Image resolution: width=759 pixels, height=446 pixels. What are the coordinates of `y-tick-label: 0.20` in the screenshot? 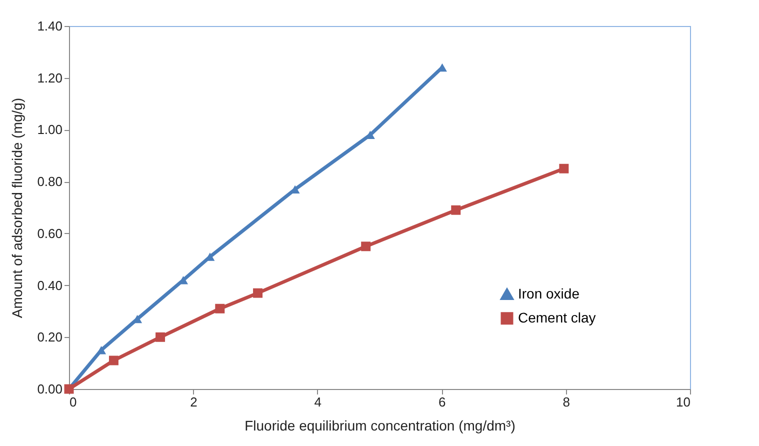 It's located at (49, 337).